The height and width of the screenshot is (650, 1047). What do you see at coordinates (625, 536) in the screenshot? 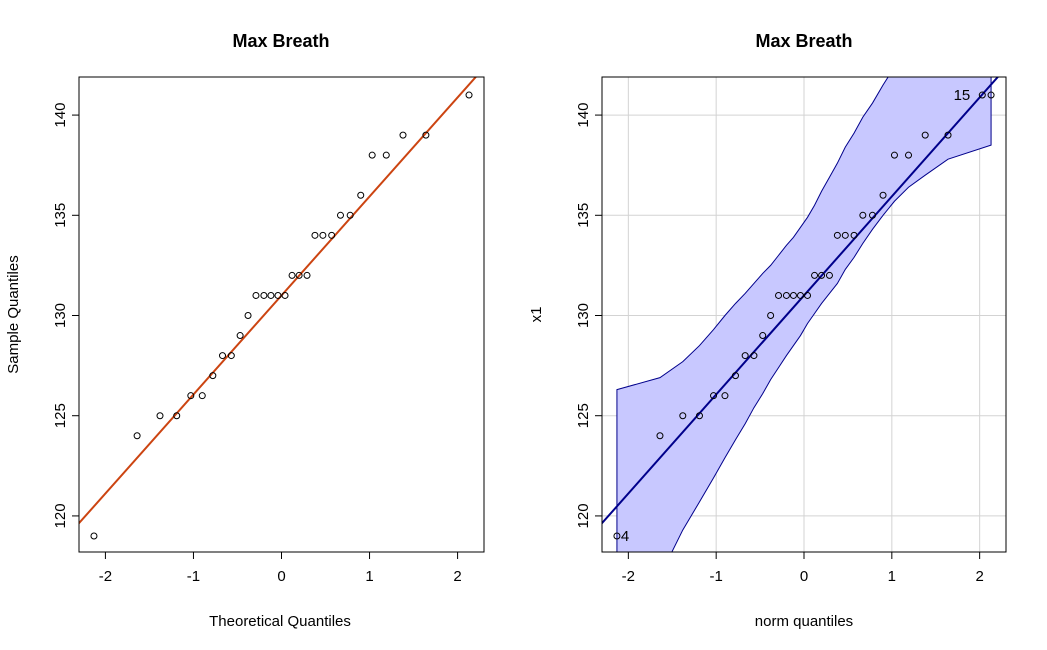
I see `point-label: 4` at bounding box center [625, 536].